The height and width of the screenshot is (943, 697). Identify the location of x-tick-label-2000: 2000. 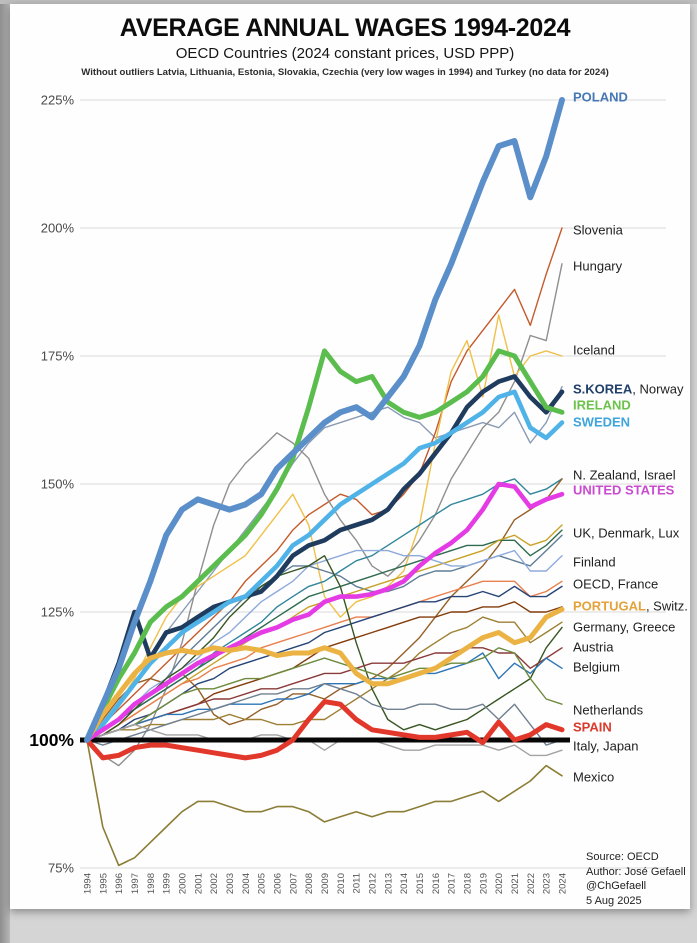
(183, 883).